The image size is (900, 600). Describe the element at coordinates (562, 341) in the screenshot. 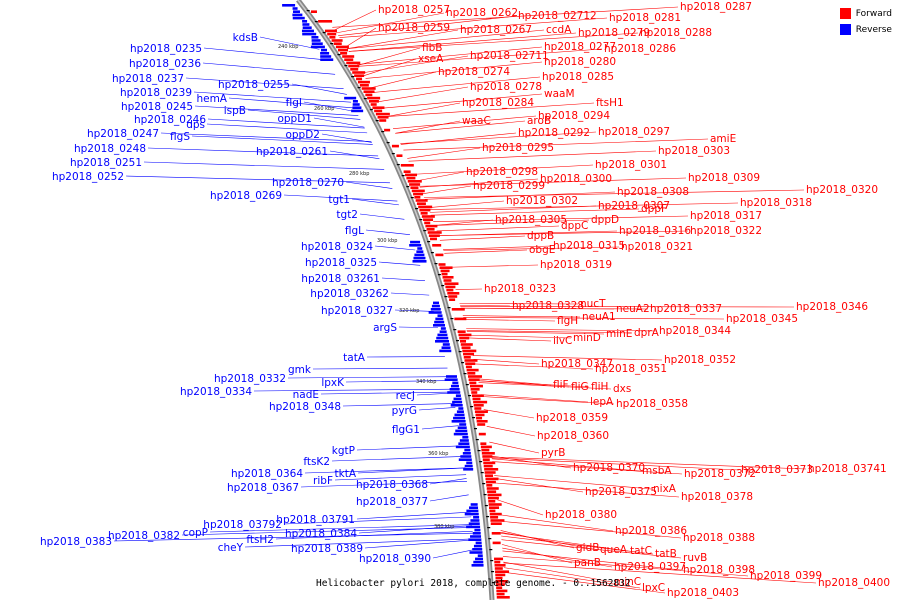

I see `forward-gene-label: ilvC` at that location.